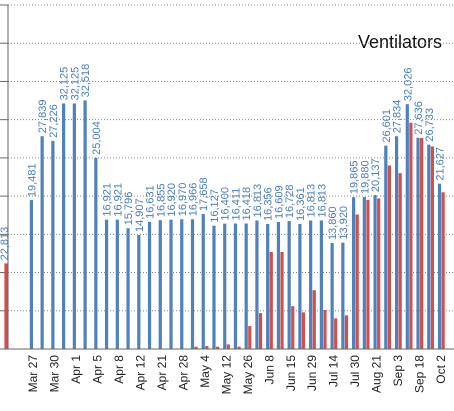 The height and width of the screenshot is (411, 454). What do you see at coordinates (398, 371) in the screenshot?
I see `x-tick-label: Sep 3` at bounding box center [398, 371].